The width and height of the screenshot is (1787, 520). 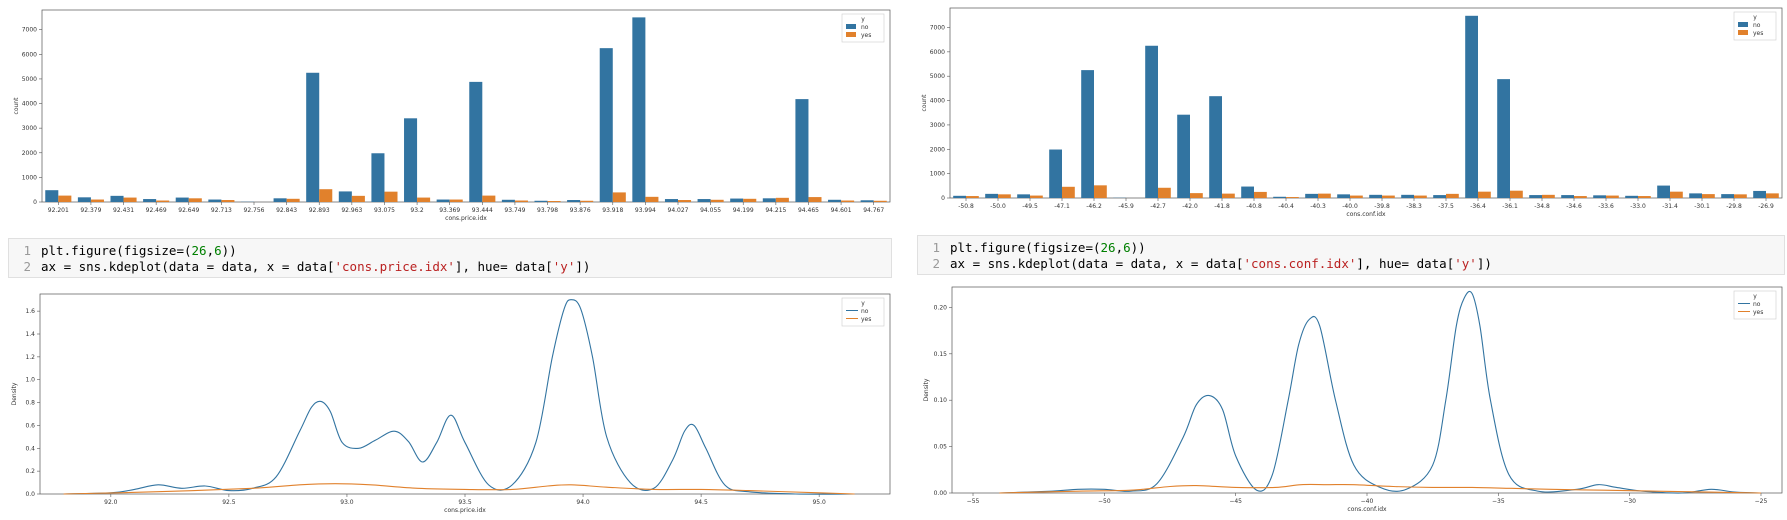 What do you see at coordinates (466, 218) in the screenshot?
I see `x-axis-label: cons.price.idx` at bounding box center [466, 218].